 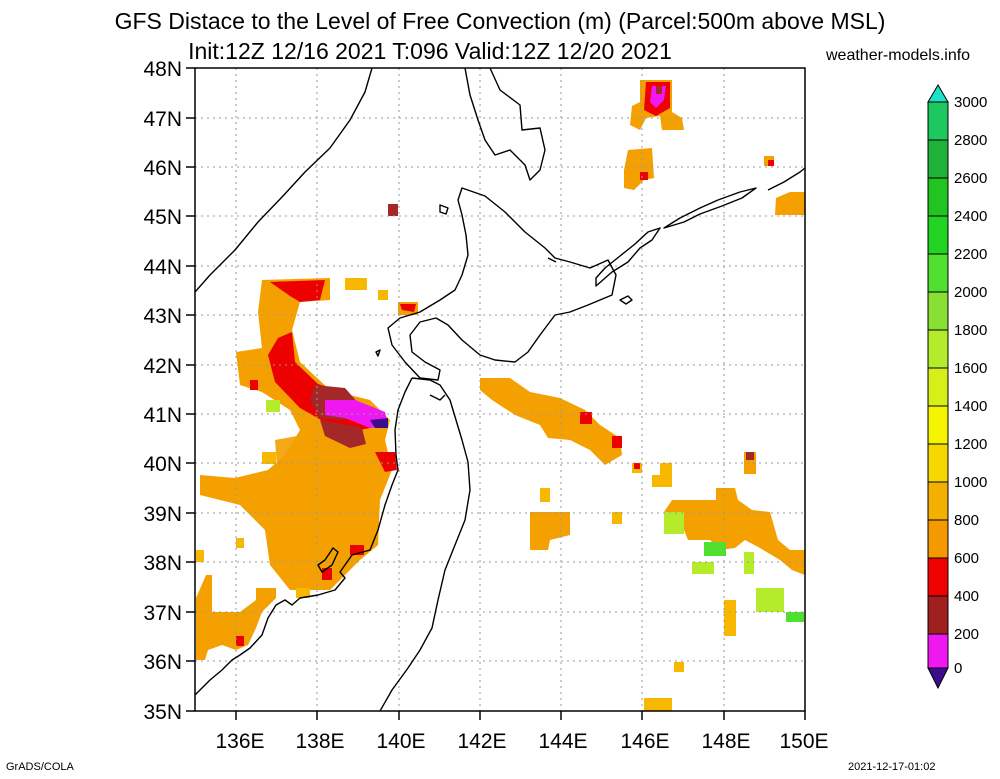 I want to click on fill-region-pacific, so click(x=642, y=544).